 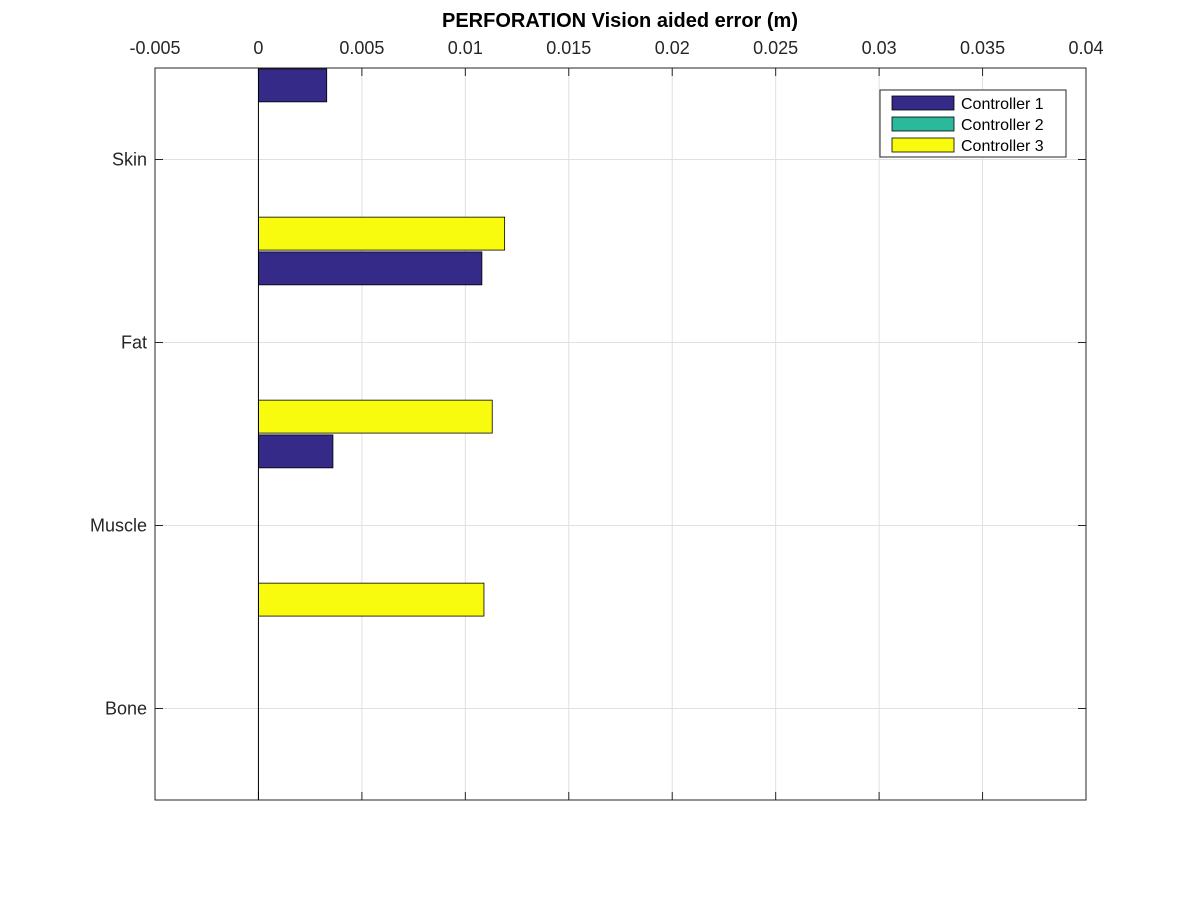 What do you see at coordinates (129, 160) in the screenshot?
I see `y-category-label: Skin` at bounding box center [129, 160].